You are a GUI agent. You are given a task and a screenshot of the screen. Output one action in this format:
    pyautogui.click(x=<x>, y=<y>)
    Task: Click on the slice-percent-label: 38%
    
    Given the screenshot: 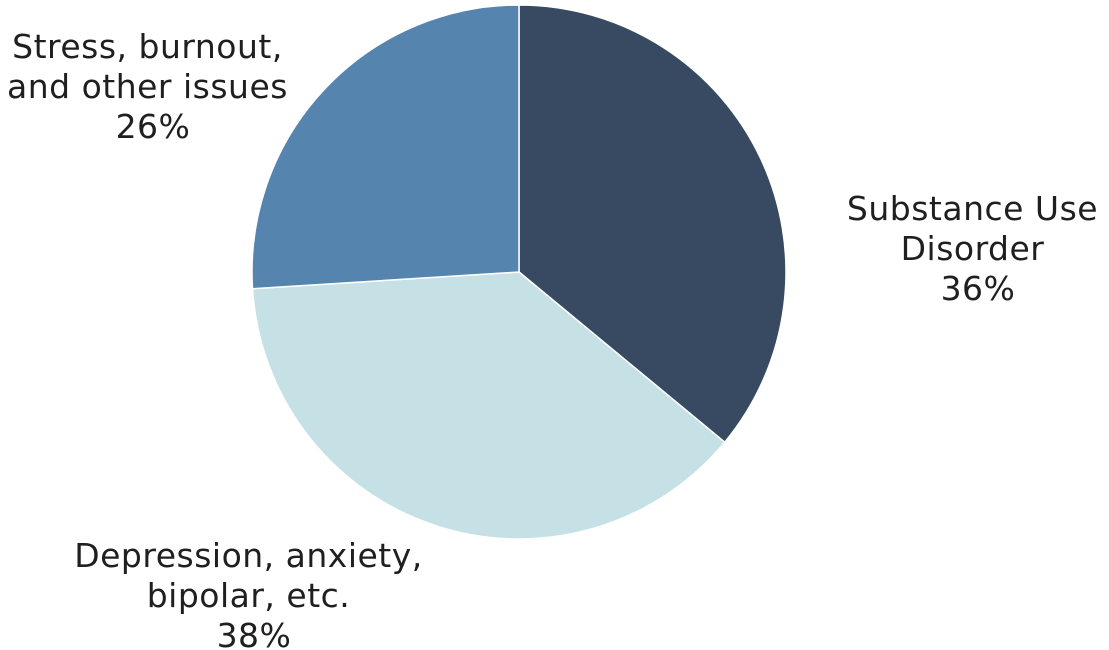 What is the action you would take?
    pyautogui.click(x=254, y=633)
    